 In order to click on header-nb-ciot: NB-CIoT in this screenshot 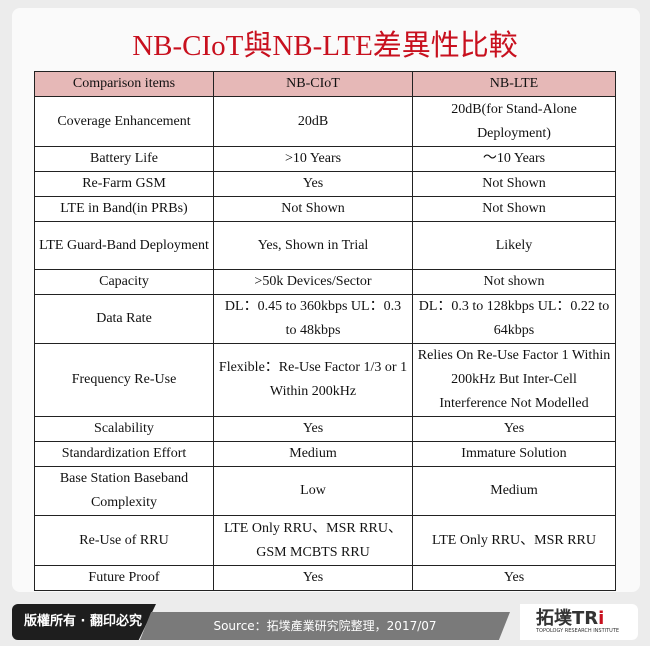, I will do `click(313, 84)`.